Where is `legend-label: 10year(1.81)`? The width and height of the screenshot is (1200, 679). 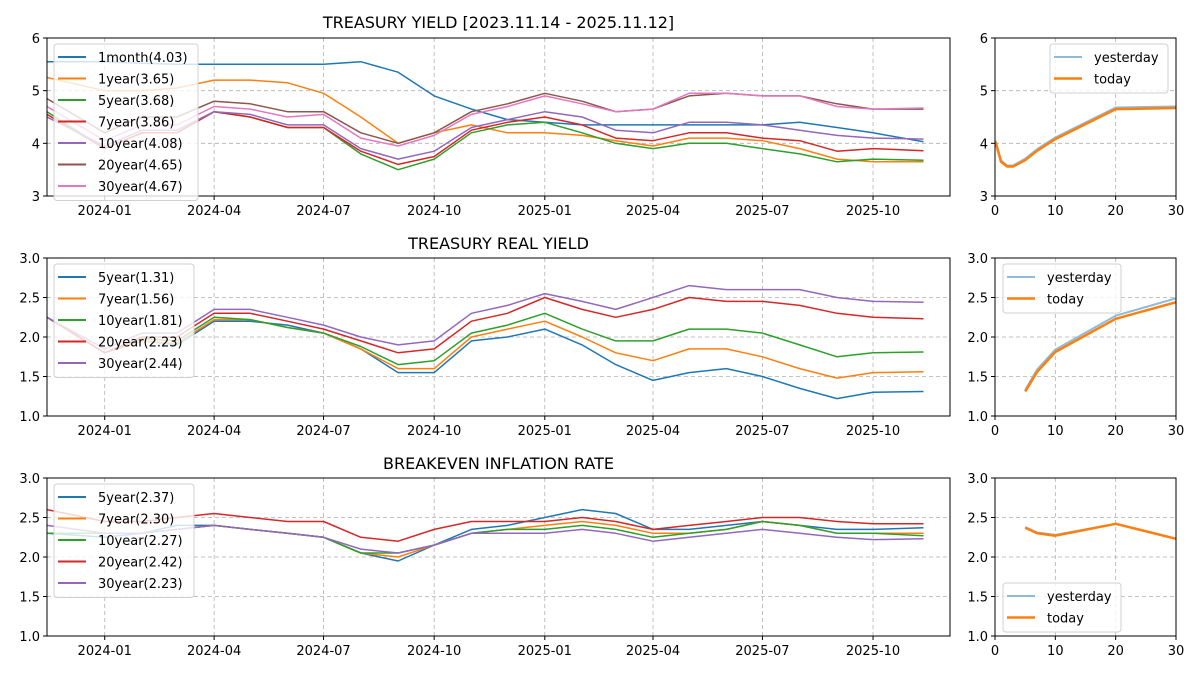 legend-label: 10year(1.81) is located at coordinates (140, 321).